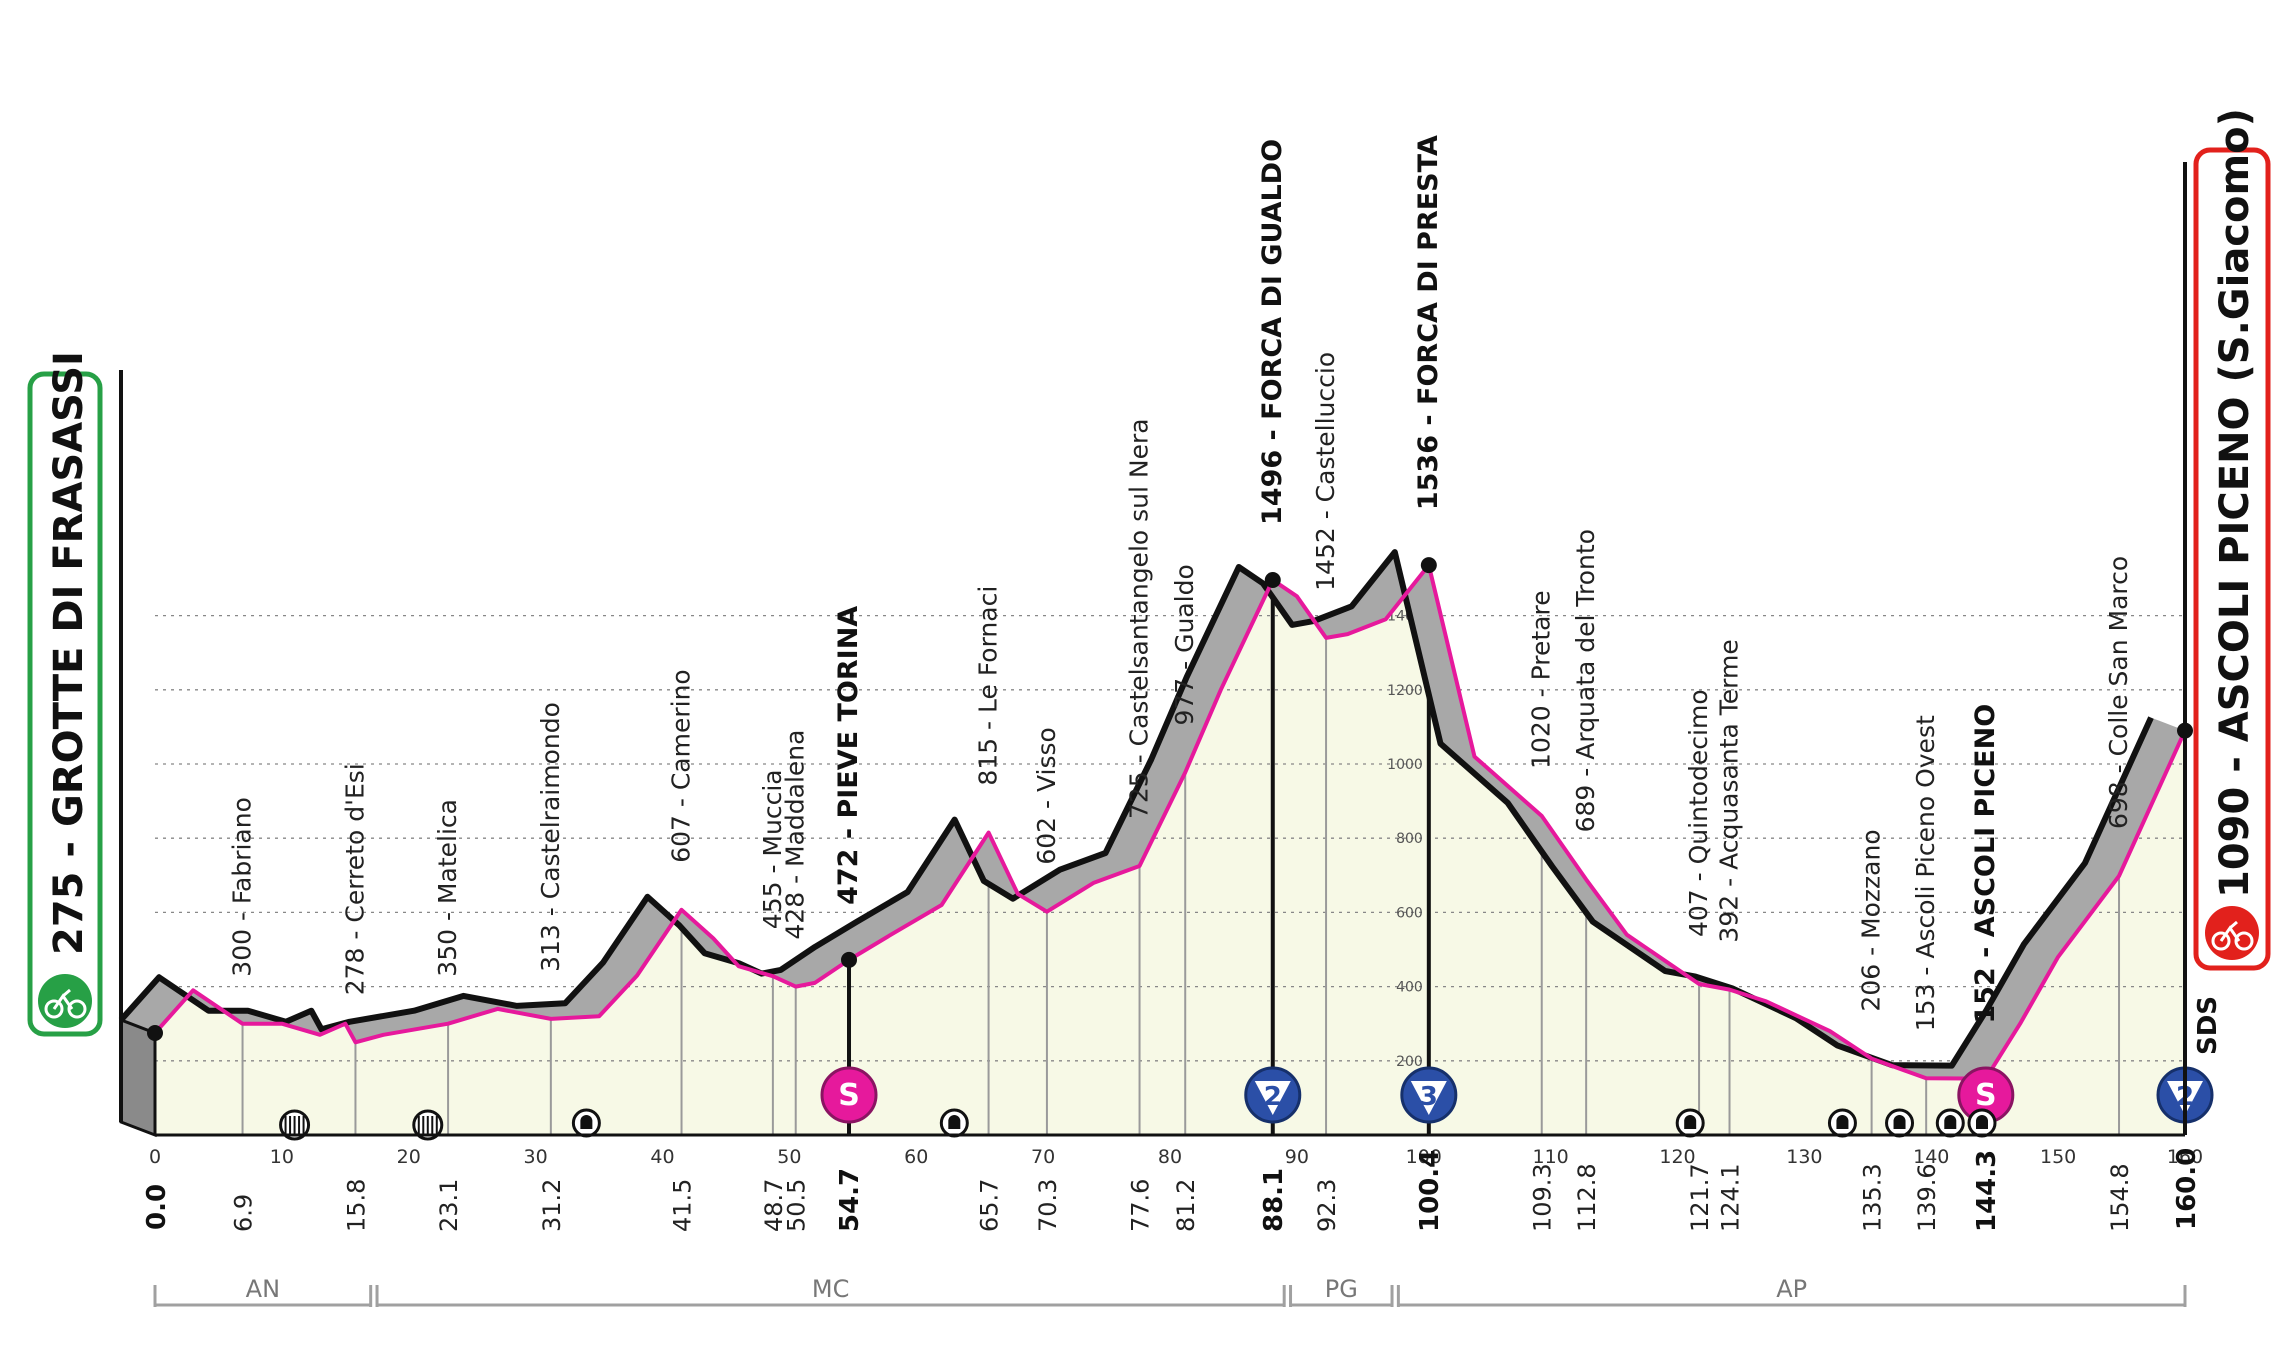 Image resolution: width=2288 pixels, height=1360 pixels. Describe the element at coordinates (1791, 1289) in the screenshot. I see `province-label-AP: AP` at that location.